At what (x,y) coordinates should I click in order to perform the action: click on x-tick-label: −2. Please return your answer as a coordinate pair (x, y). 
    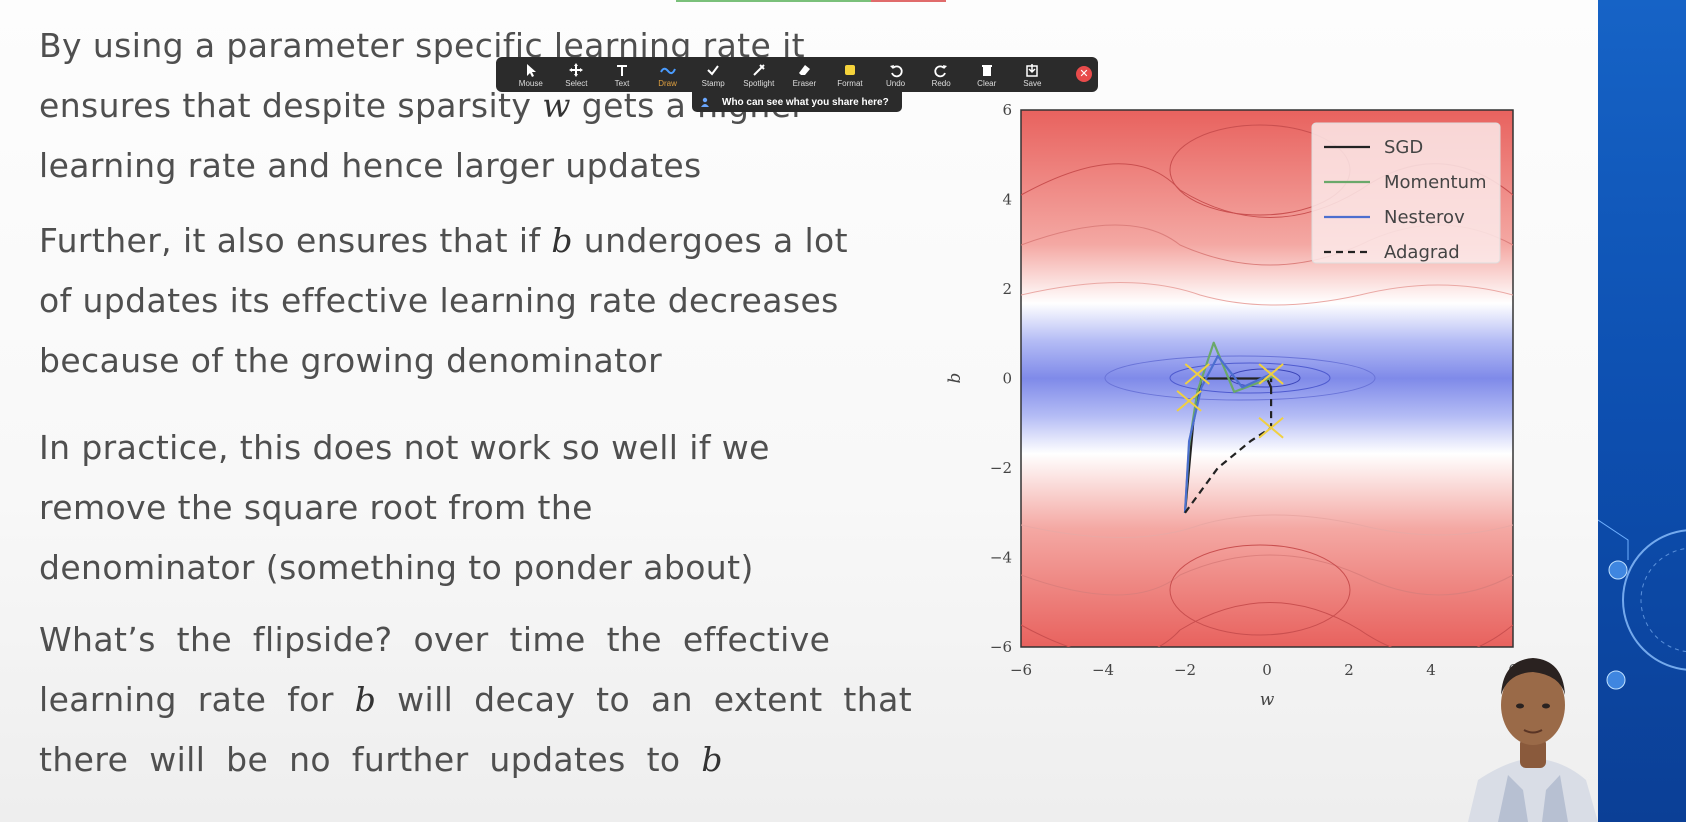
    Looking at the image, I should click on (1185, 670).